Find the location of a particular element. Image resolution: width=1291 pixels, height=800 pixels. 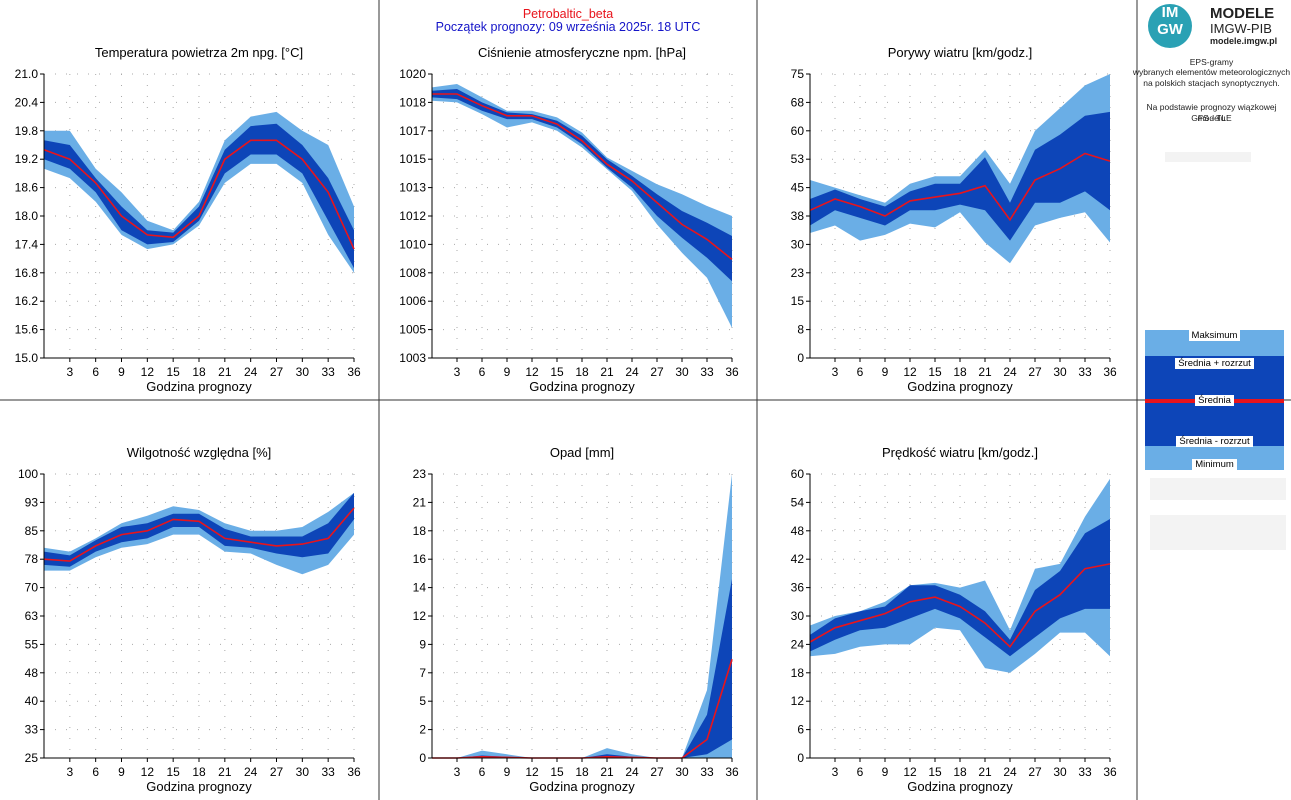

y-tick-label: 1015 is located at coordinates (412, 159).